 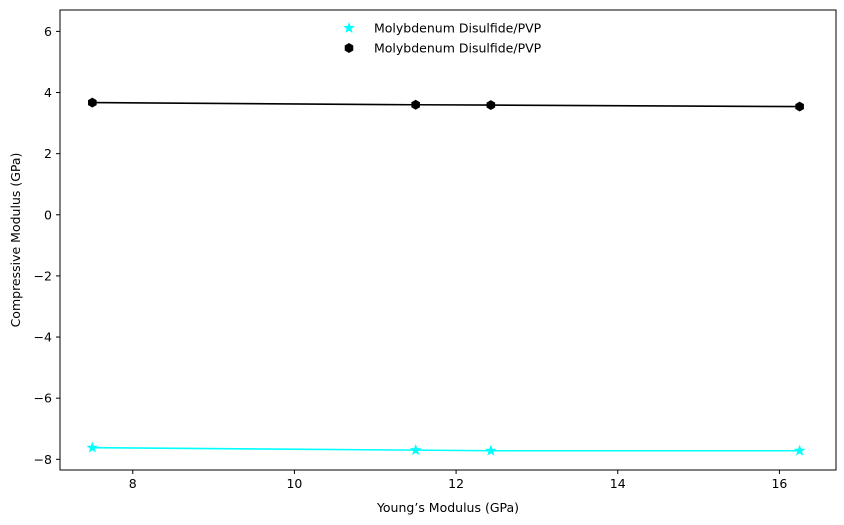 What do you see at coordinates (43, 398) in the screenshot?
I see `y-tick-label: −6` at bounding box center [43, 398].